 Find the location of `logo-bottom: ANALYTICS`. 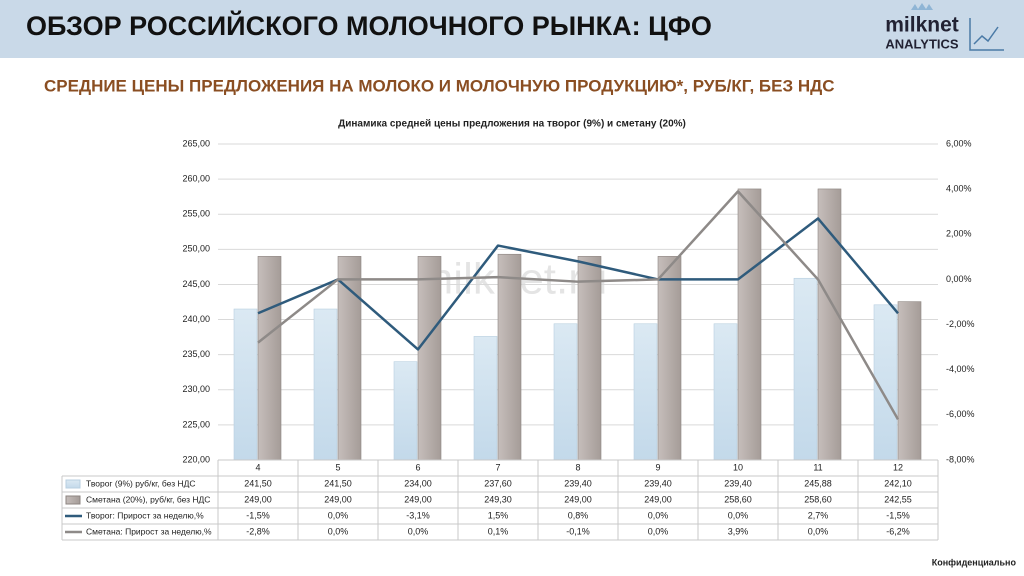

logo-bottom: ANALYTICS is located at coordinates (922, 43).